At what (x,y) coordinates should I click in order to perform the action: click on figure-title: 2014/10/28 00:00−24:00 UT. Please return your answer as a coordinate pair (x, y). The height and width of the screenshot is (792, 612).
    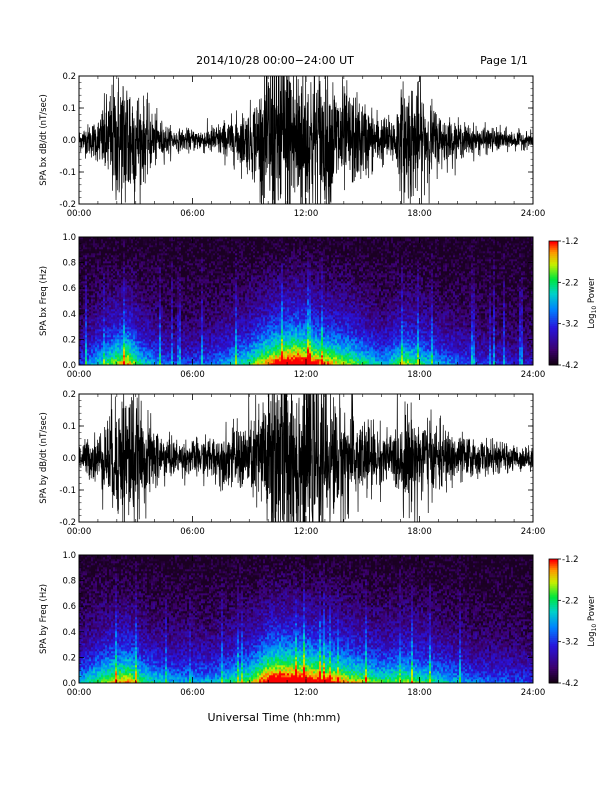
    Looking at the image, I should click on (275, 60).